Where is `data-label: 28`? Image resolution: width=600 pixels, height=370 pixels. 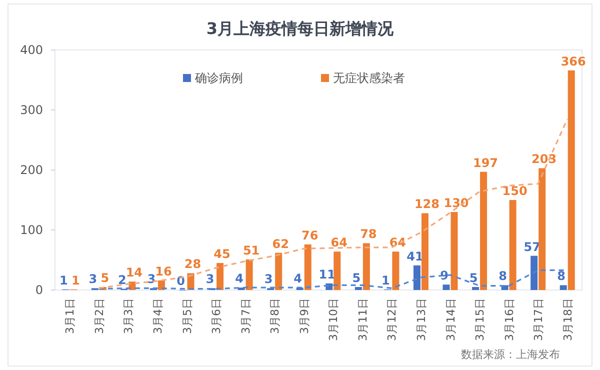
data-label: 28 is located at coordinates (193, 264).